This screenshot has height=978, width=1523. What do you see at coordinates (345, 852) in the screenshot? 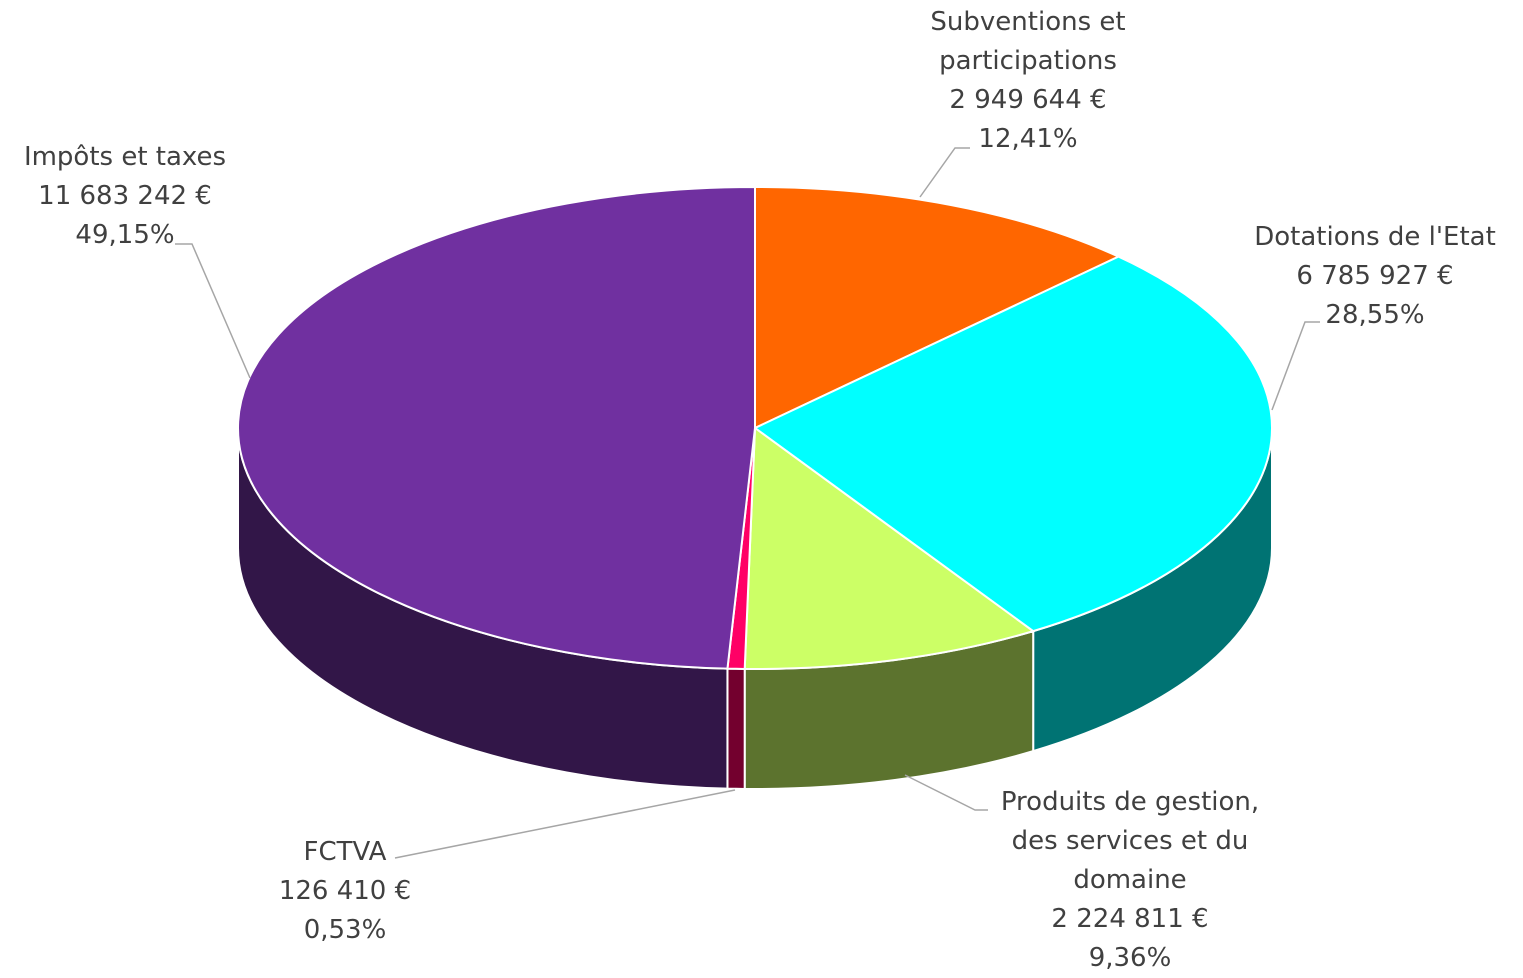
I see `slice-name: FCTVA` at bounding box center [345, 852].